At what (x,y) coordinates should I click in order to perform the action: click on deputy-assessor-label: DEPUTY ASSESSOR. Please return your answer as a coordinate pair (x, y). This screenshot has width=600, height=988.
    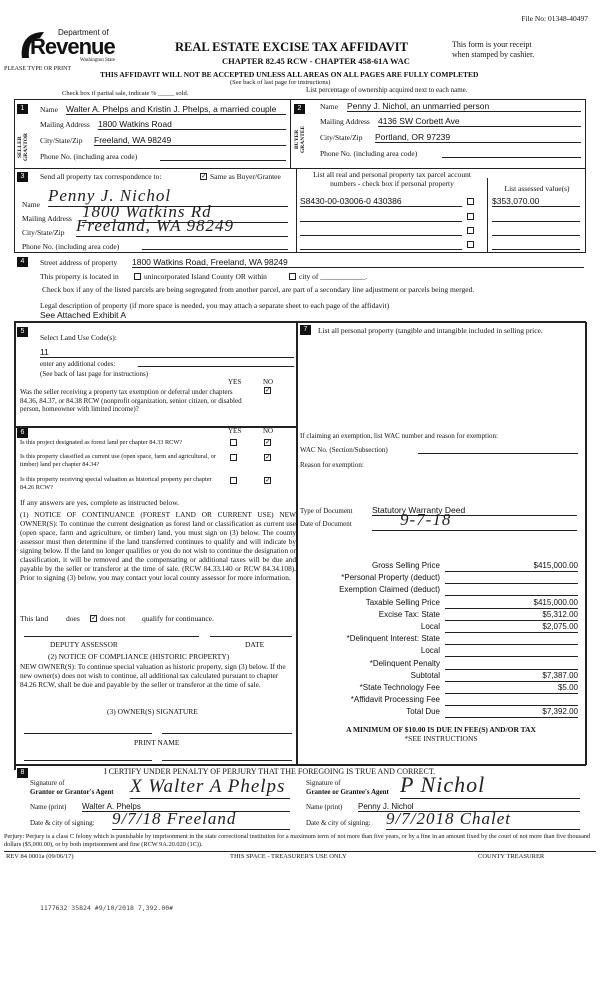
    Looking at the image, I should click on (84, 644).